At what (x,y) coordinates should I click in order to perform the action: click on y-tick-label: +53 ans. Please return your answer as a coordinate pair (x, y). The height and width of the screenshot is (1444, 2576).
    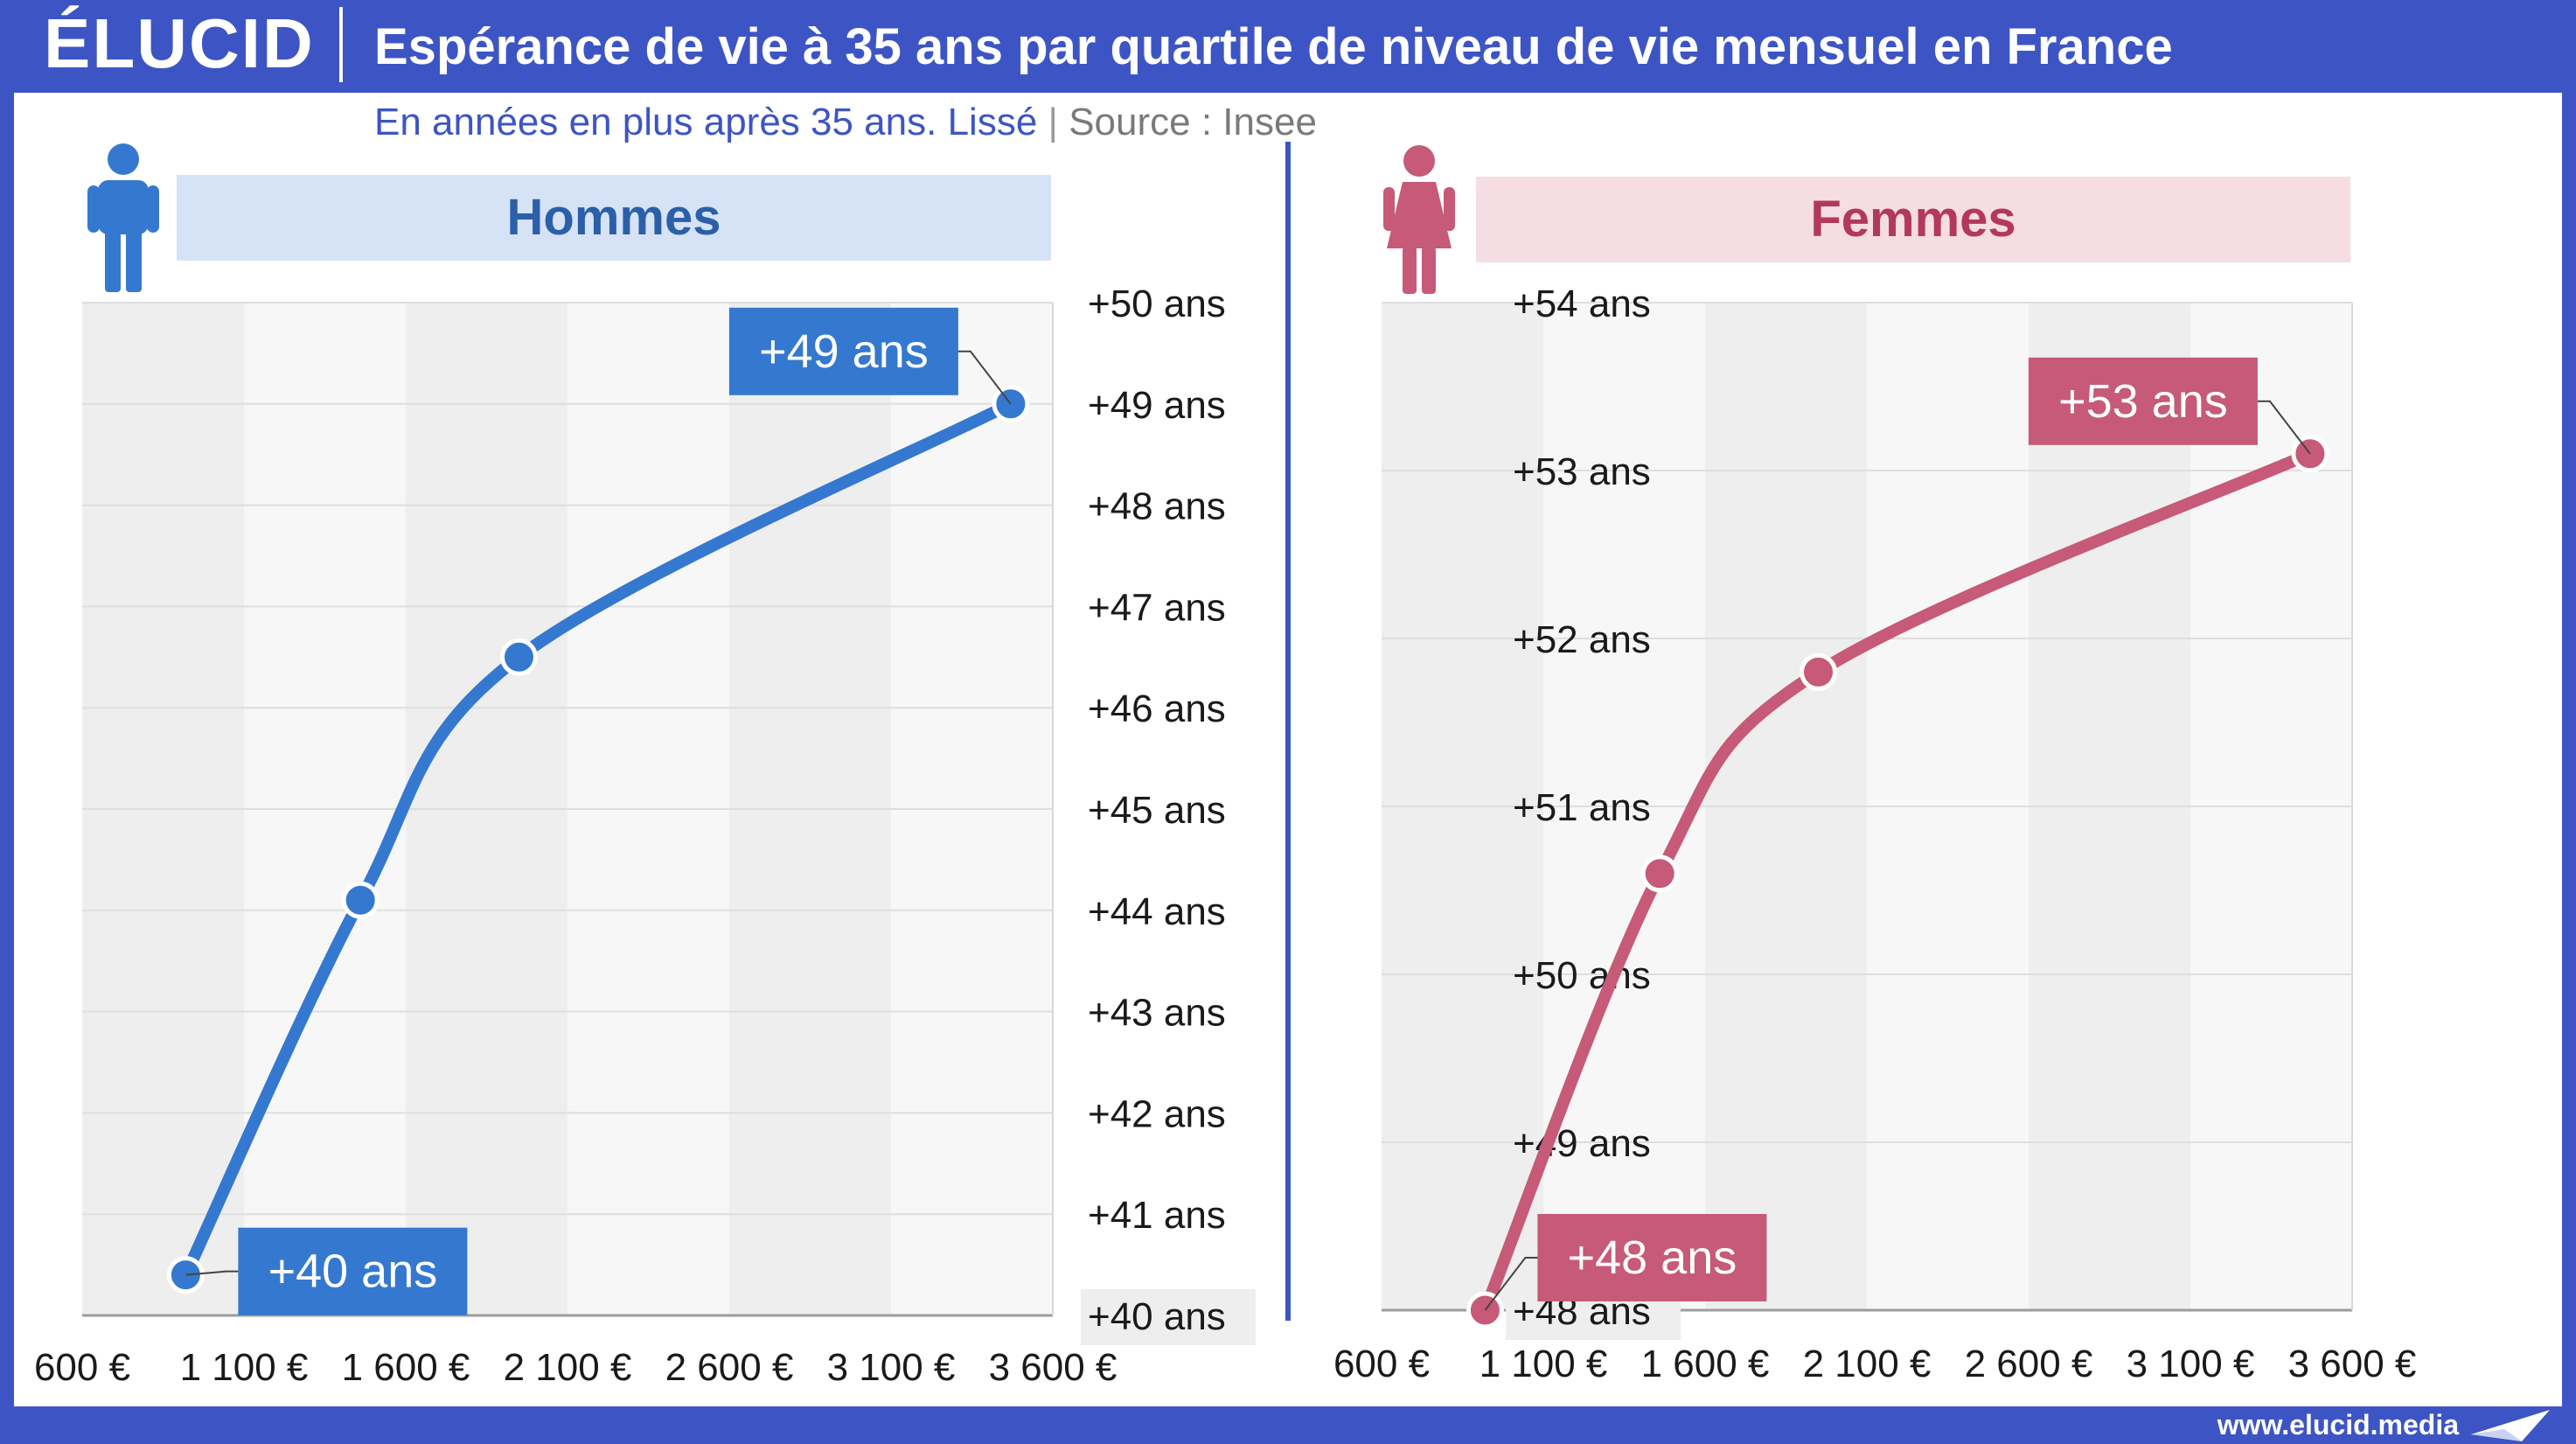
    Looking at the image, I should click on (1582, 471).